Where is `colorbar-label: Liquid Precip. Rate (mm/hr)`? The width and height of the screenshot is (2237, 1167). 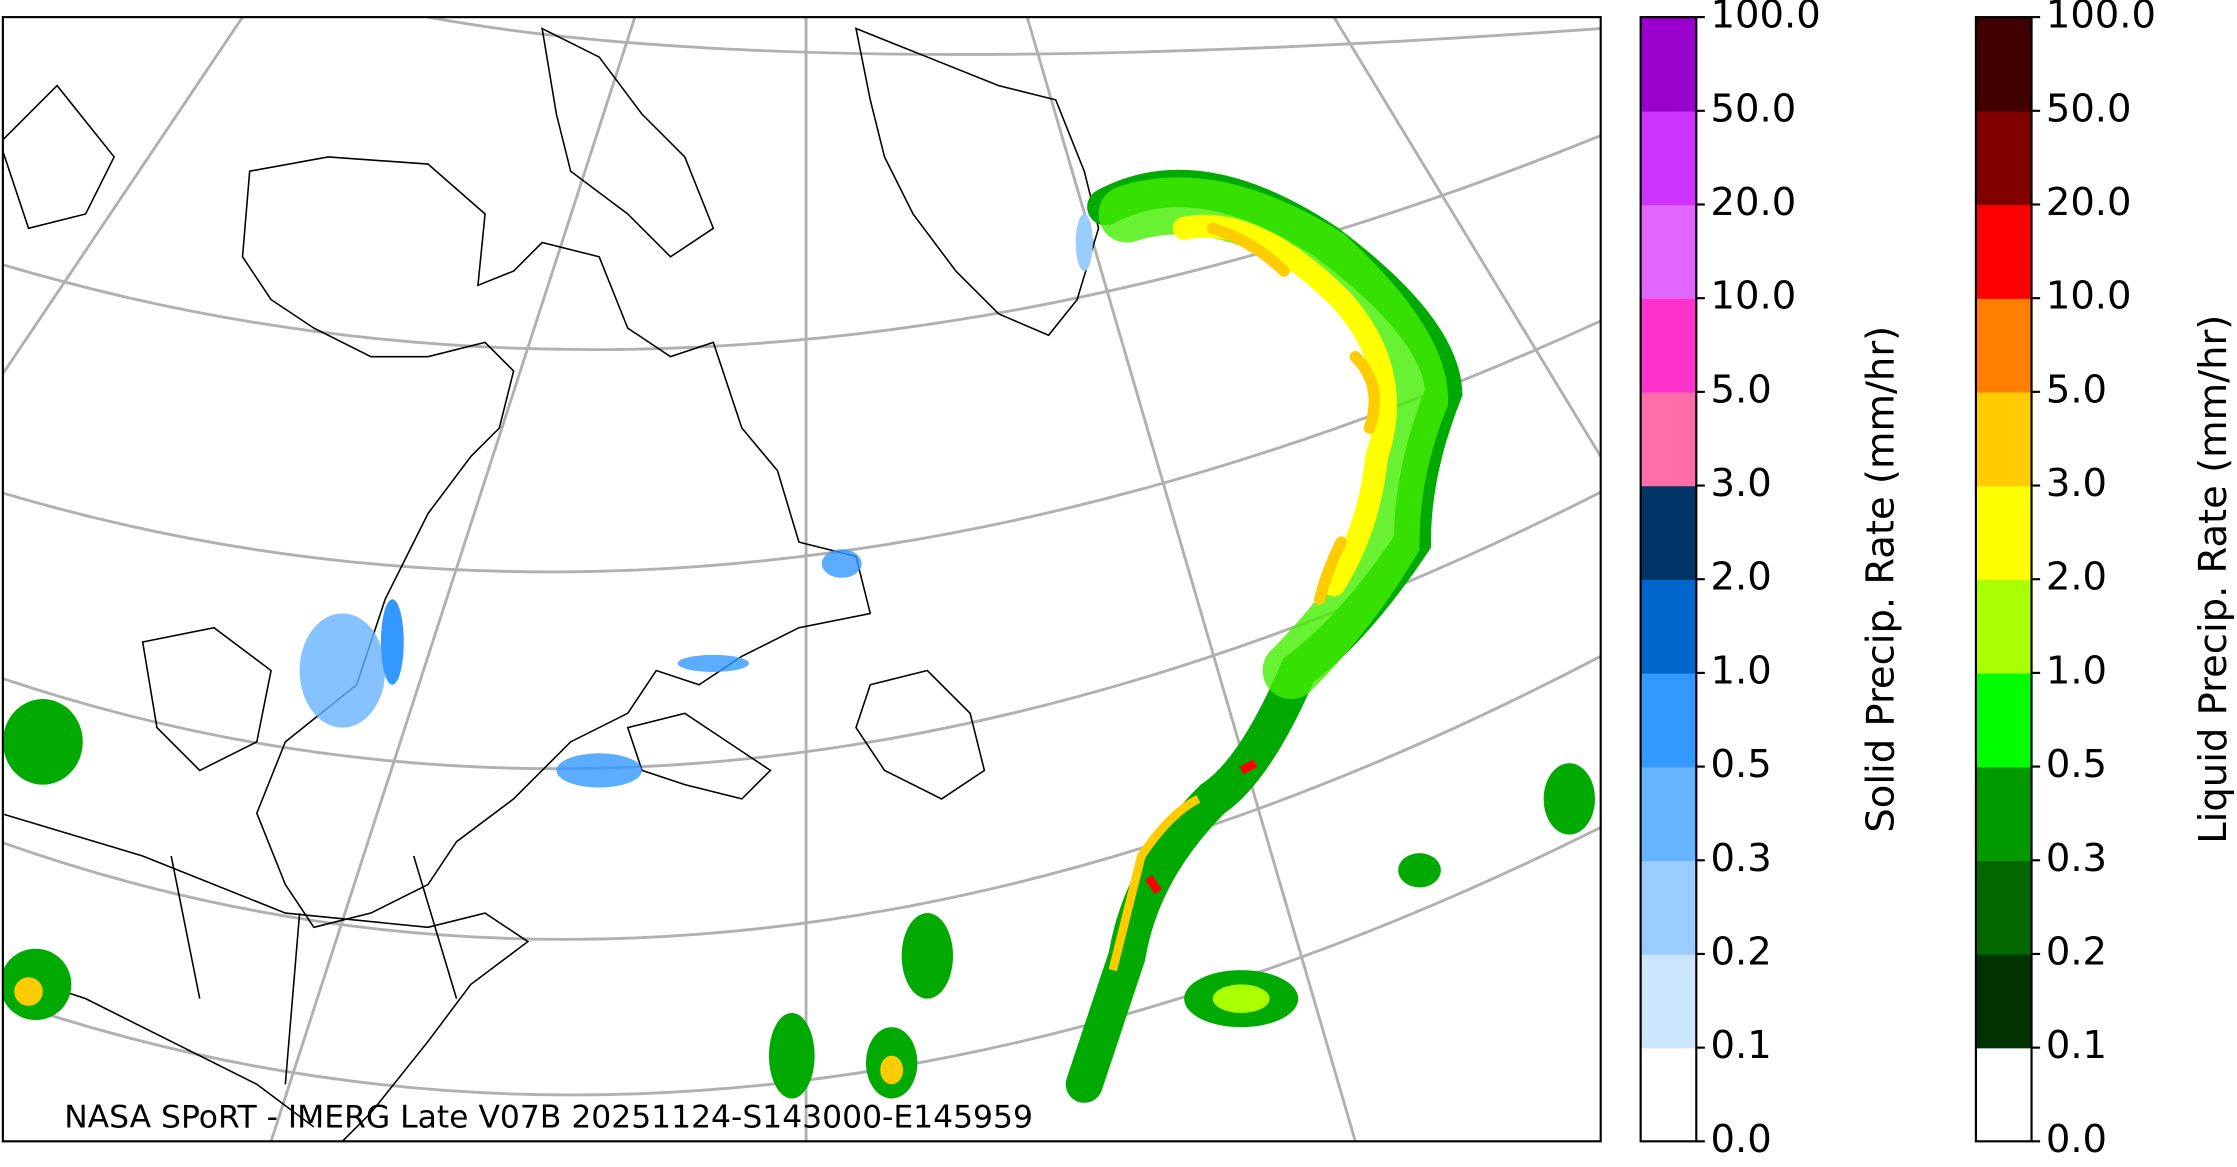
colorbar-label: Liquid Precip. Rate (mm/hr) is located at coordinates (2213, 579).